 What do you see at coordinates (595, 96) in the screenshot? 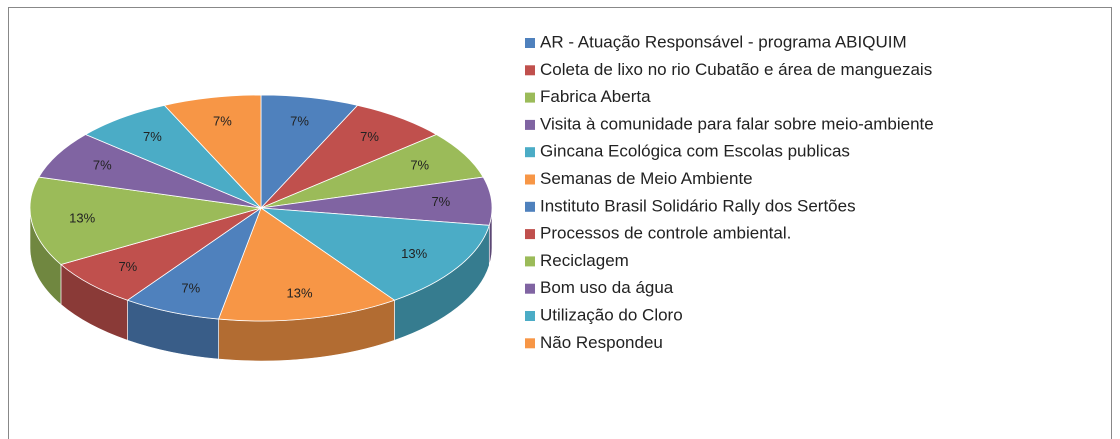
I see `legend-label: Fabrica Aberta` at bounding box center [595, 96].